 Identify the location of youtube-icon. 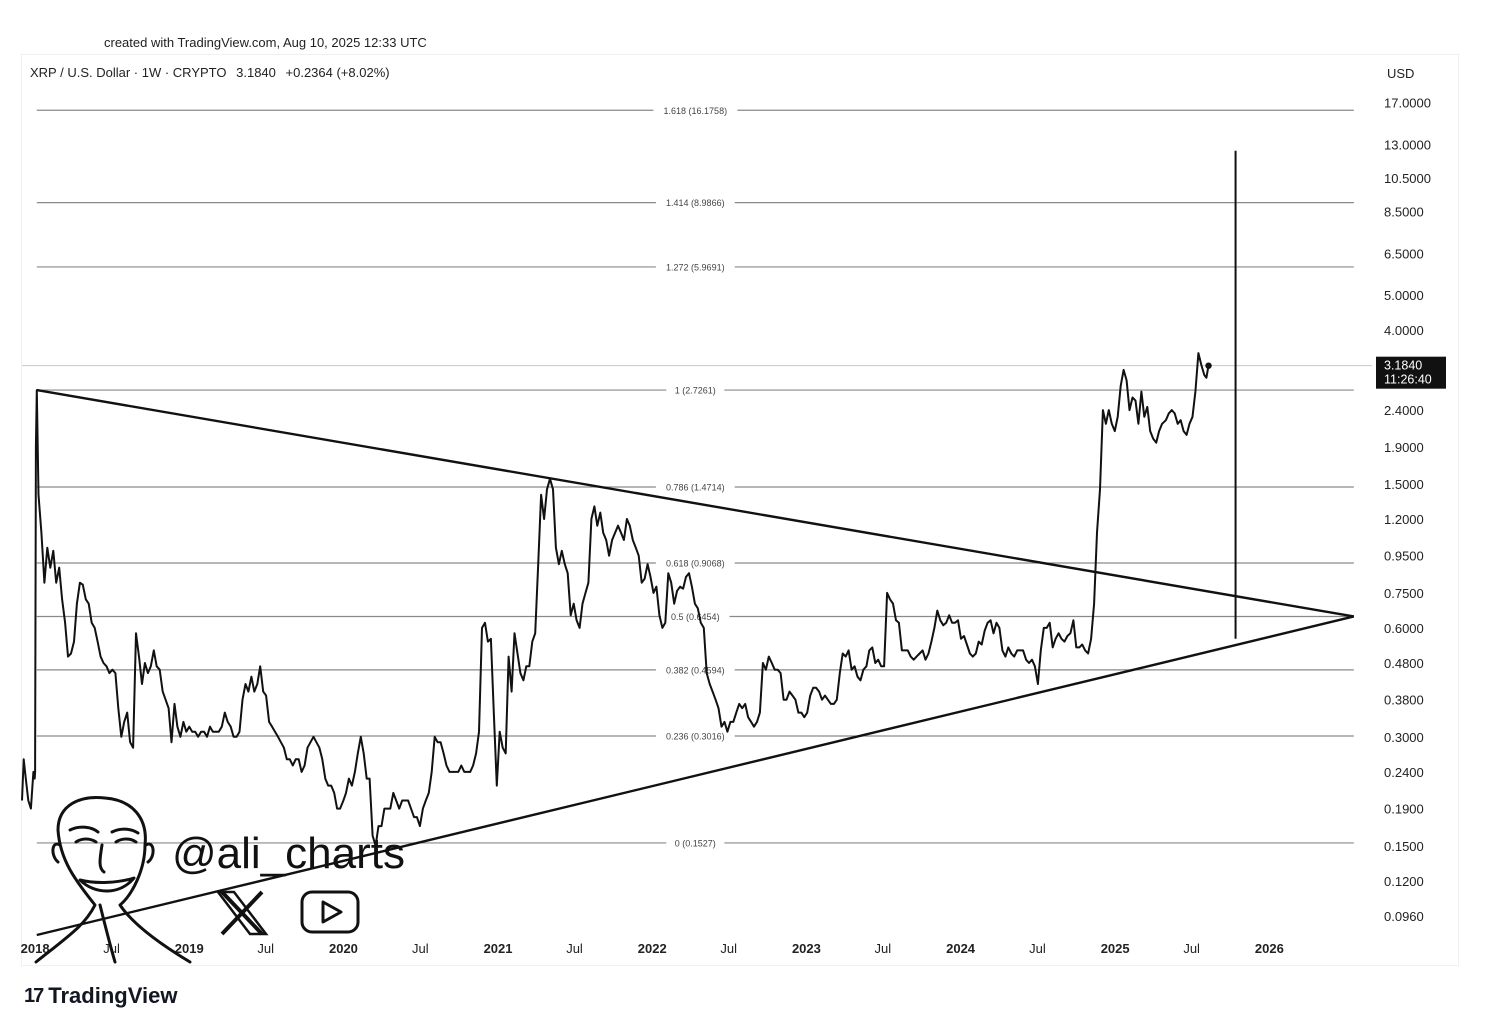
(330, 912).